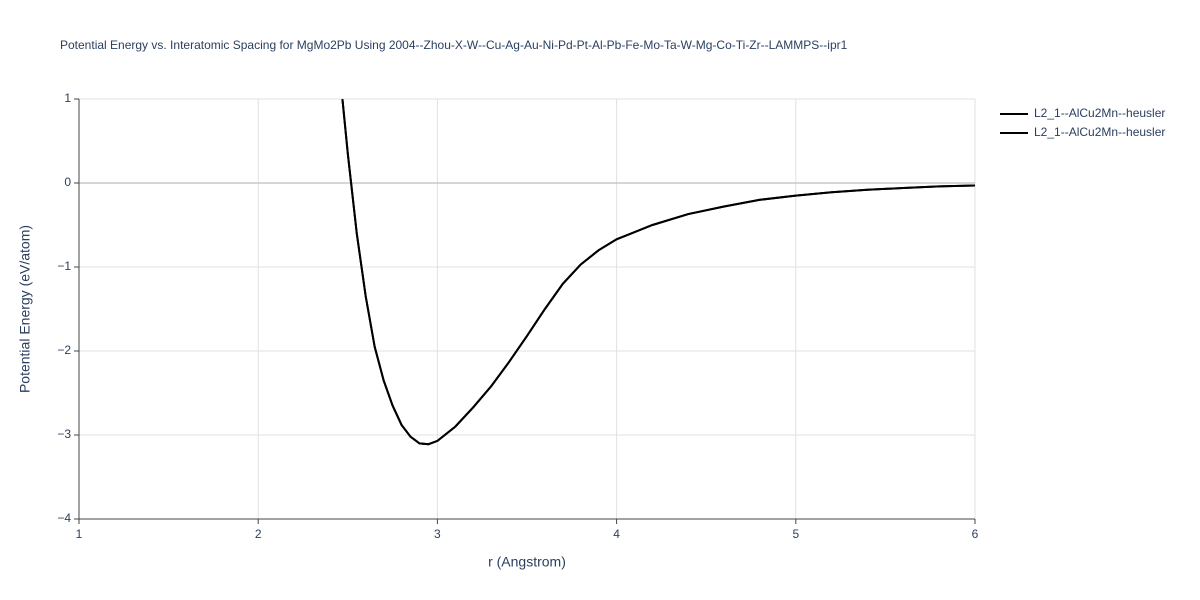 The height and width of the screenshot is (600, 1200). I want to click on x-tick-label: 2, so click(258, 534).